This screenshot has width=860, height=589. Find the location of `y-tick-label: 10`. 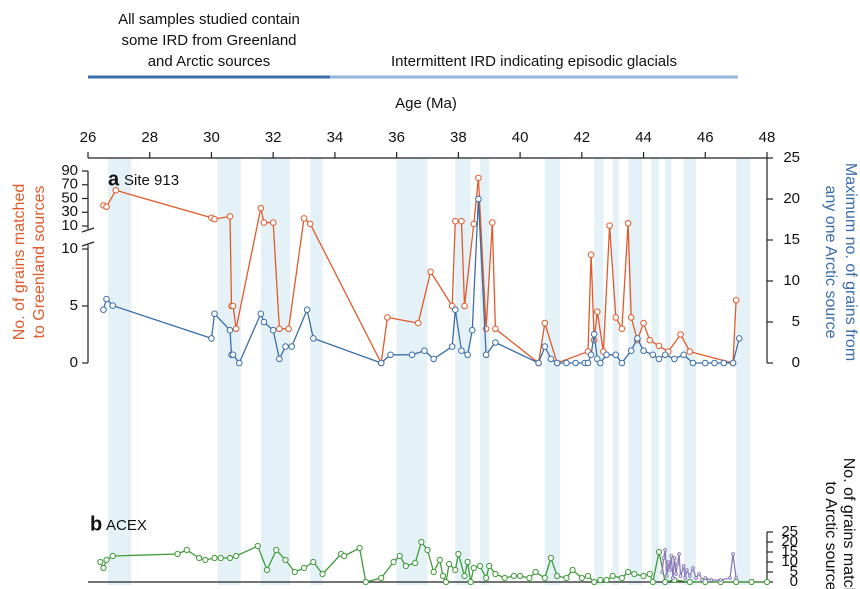

y-tick-label: 10 is located at coordinates (69, 248).